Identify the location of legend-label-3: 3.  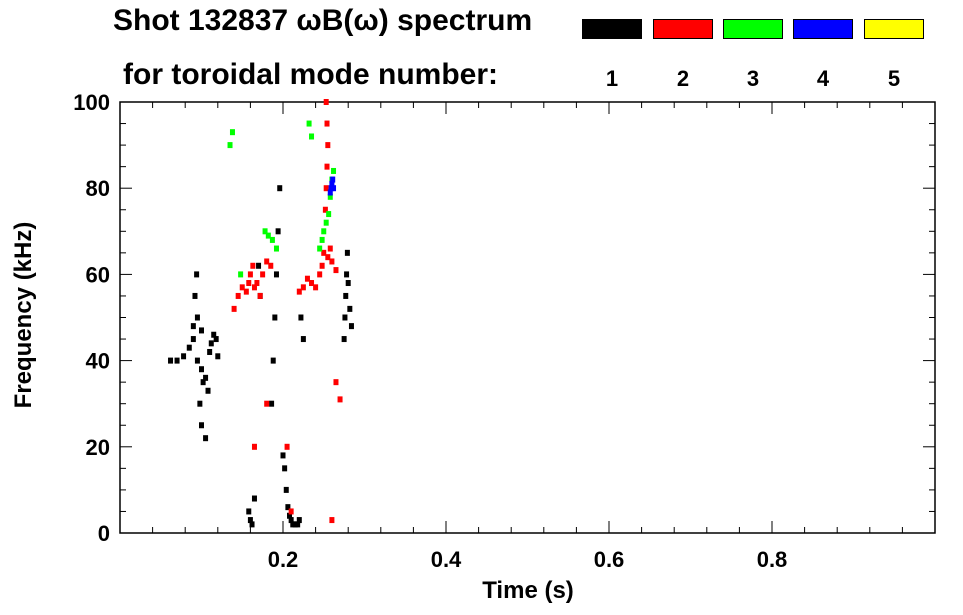
(753, 78).